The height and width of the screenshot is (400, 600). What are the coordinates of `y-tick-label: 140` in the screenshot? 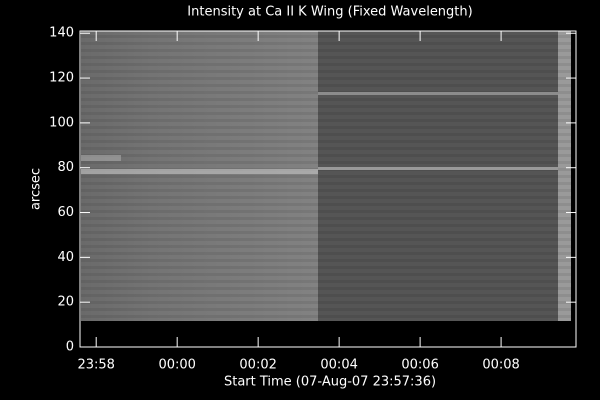 It's located at (61, 33).